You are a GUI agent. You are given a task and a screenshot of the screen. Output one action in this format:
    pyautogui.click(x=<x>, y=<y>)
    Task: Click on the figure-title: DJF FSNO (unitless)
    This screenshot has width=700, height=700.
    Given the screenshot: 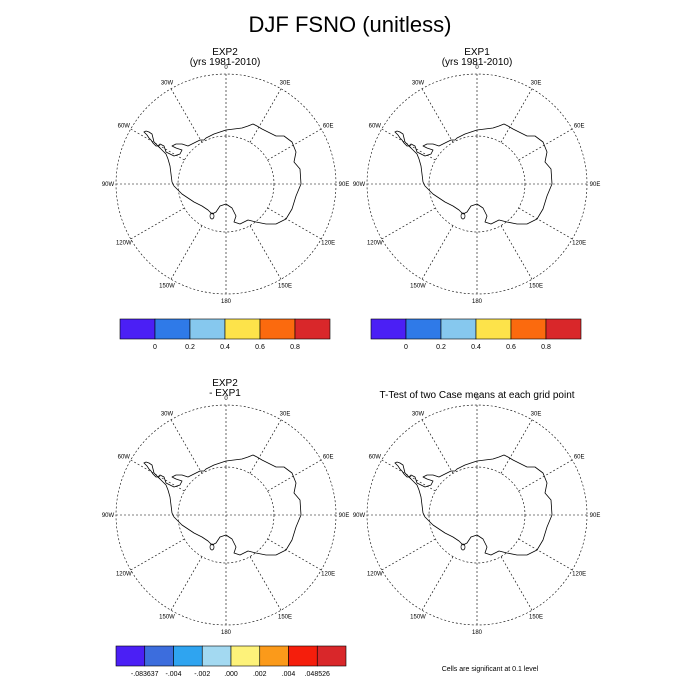 What is the action you would take?
    pyautogui.click(x=350, y=24)
    